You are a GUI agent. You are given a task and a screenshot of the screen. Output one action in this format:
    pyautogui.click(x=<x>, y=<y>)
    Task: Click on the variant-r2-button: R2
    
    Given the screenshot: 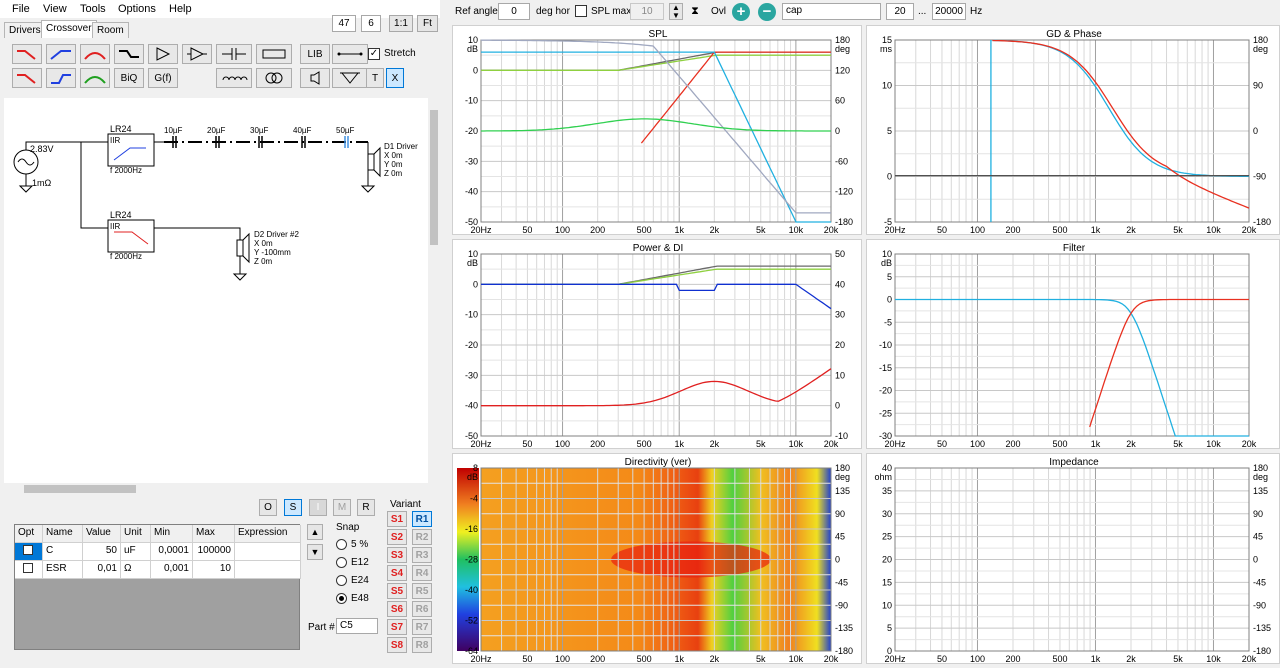 What is the action you would take?
    pyautogui.click(x=422, y=537)
    